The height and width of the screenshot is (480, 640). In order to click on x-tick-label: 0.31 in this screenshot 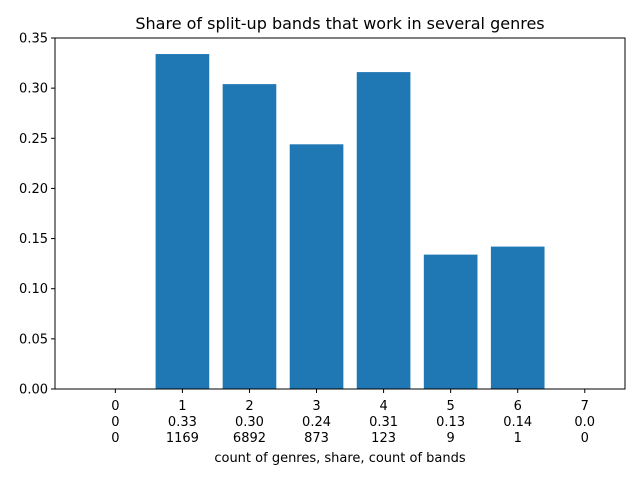, I will do `click(383, 422)`.